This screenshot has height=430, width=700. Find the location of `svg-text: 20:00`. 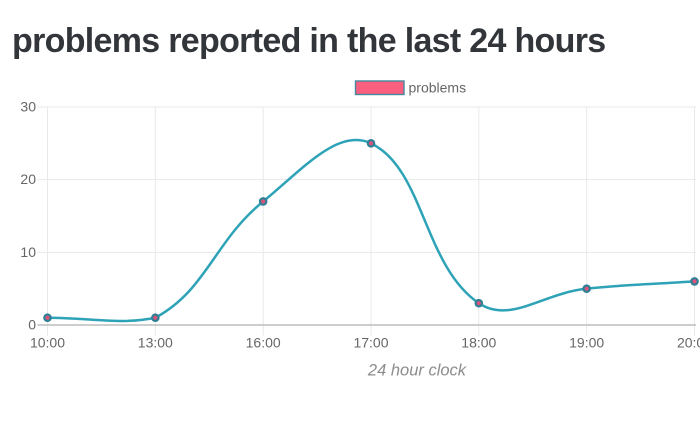

svg-text: 20:00 is located at coordinates (688, 343).